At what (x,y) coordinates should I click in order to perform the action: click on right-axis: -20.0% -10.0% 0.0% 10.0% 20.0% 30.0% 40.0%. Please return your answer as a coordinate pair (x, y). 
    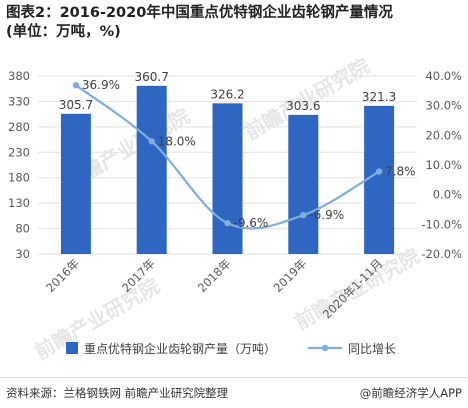
    Looking at the image, I should click on (441, 165).